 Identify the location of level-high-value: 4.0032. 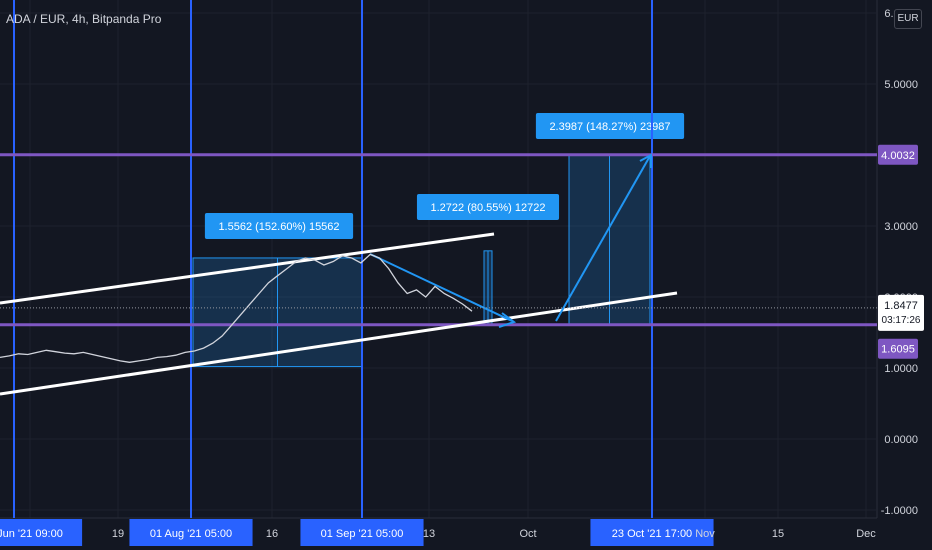
(898, 156).